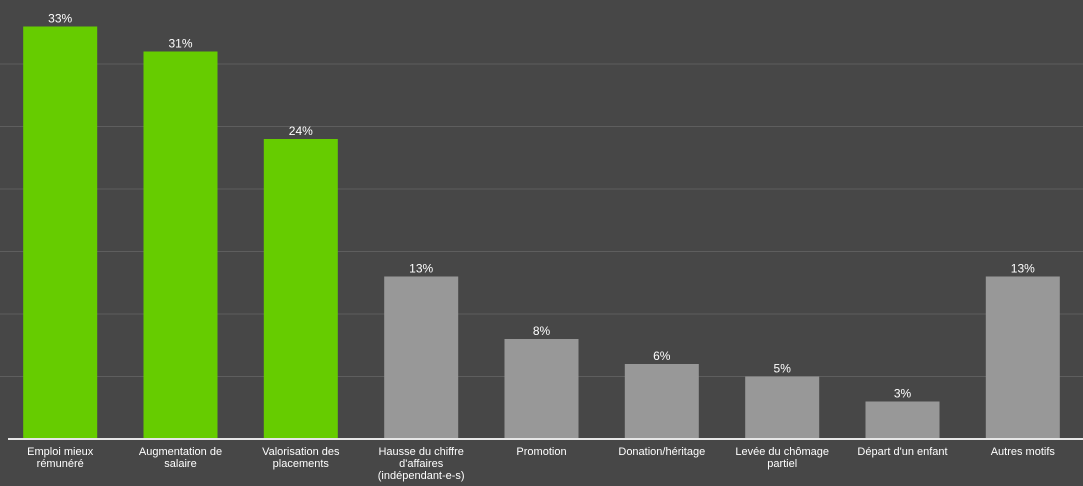 Image resolution: width=1083 pixels, height=486 pixels. What do you see at coordinates (421, 476) in the screenshot?
I see `category-label-line: (indépendant-e-s)` at bounding box center [421, 476].